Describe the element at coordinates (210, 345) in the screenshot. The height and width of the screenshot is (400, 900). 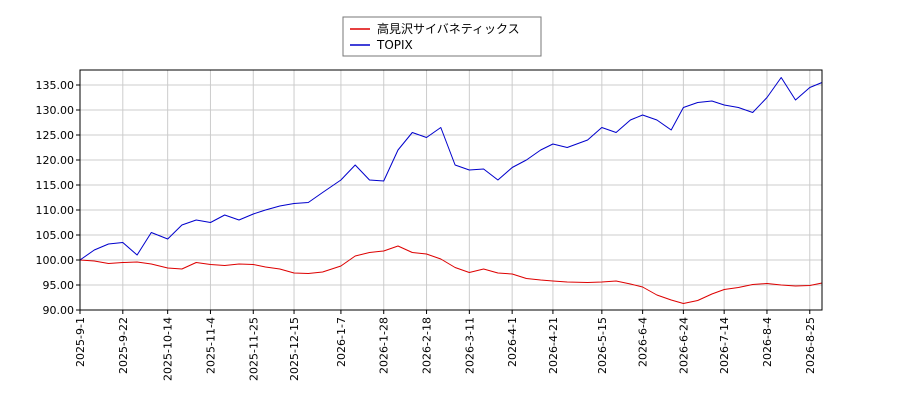
I see `x-tick-label: 2025-11-4` at that location.